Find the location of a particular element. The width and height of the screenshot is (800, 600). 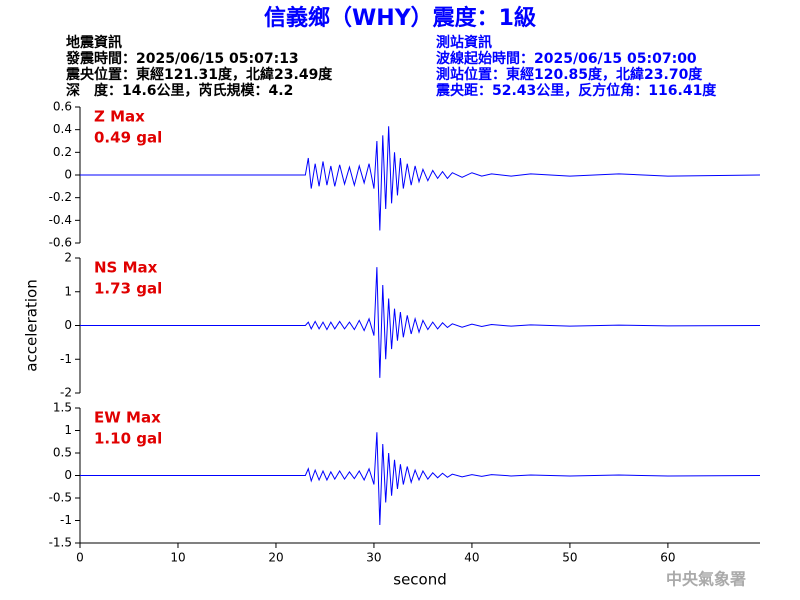

y-tick-label: -0.2 is located at coordinates (60, 197).